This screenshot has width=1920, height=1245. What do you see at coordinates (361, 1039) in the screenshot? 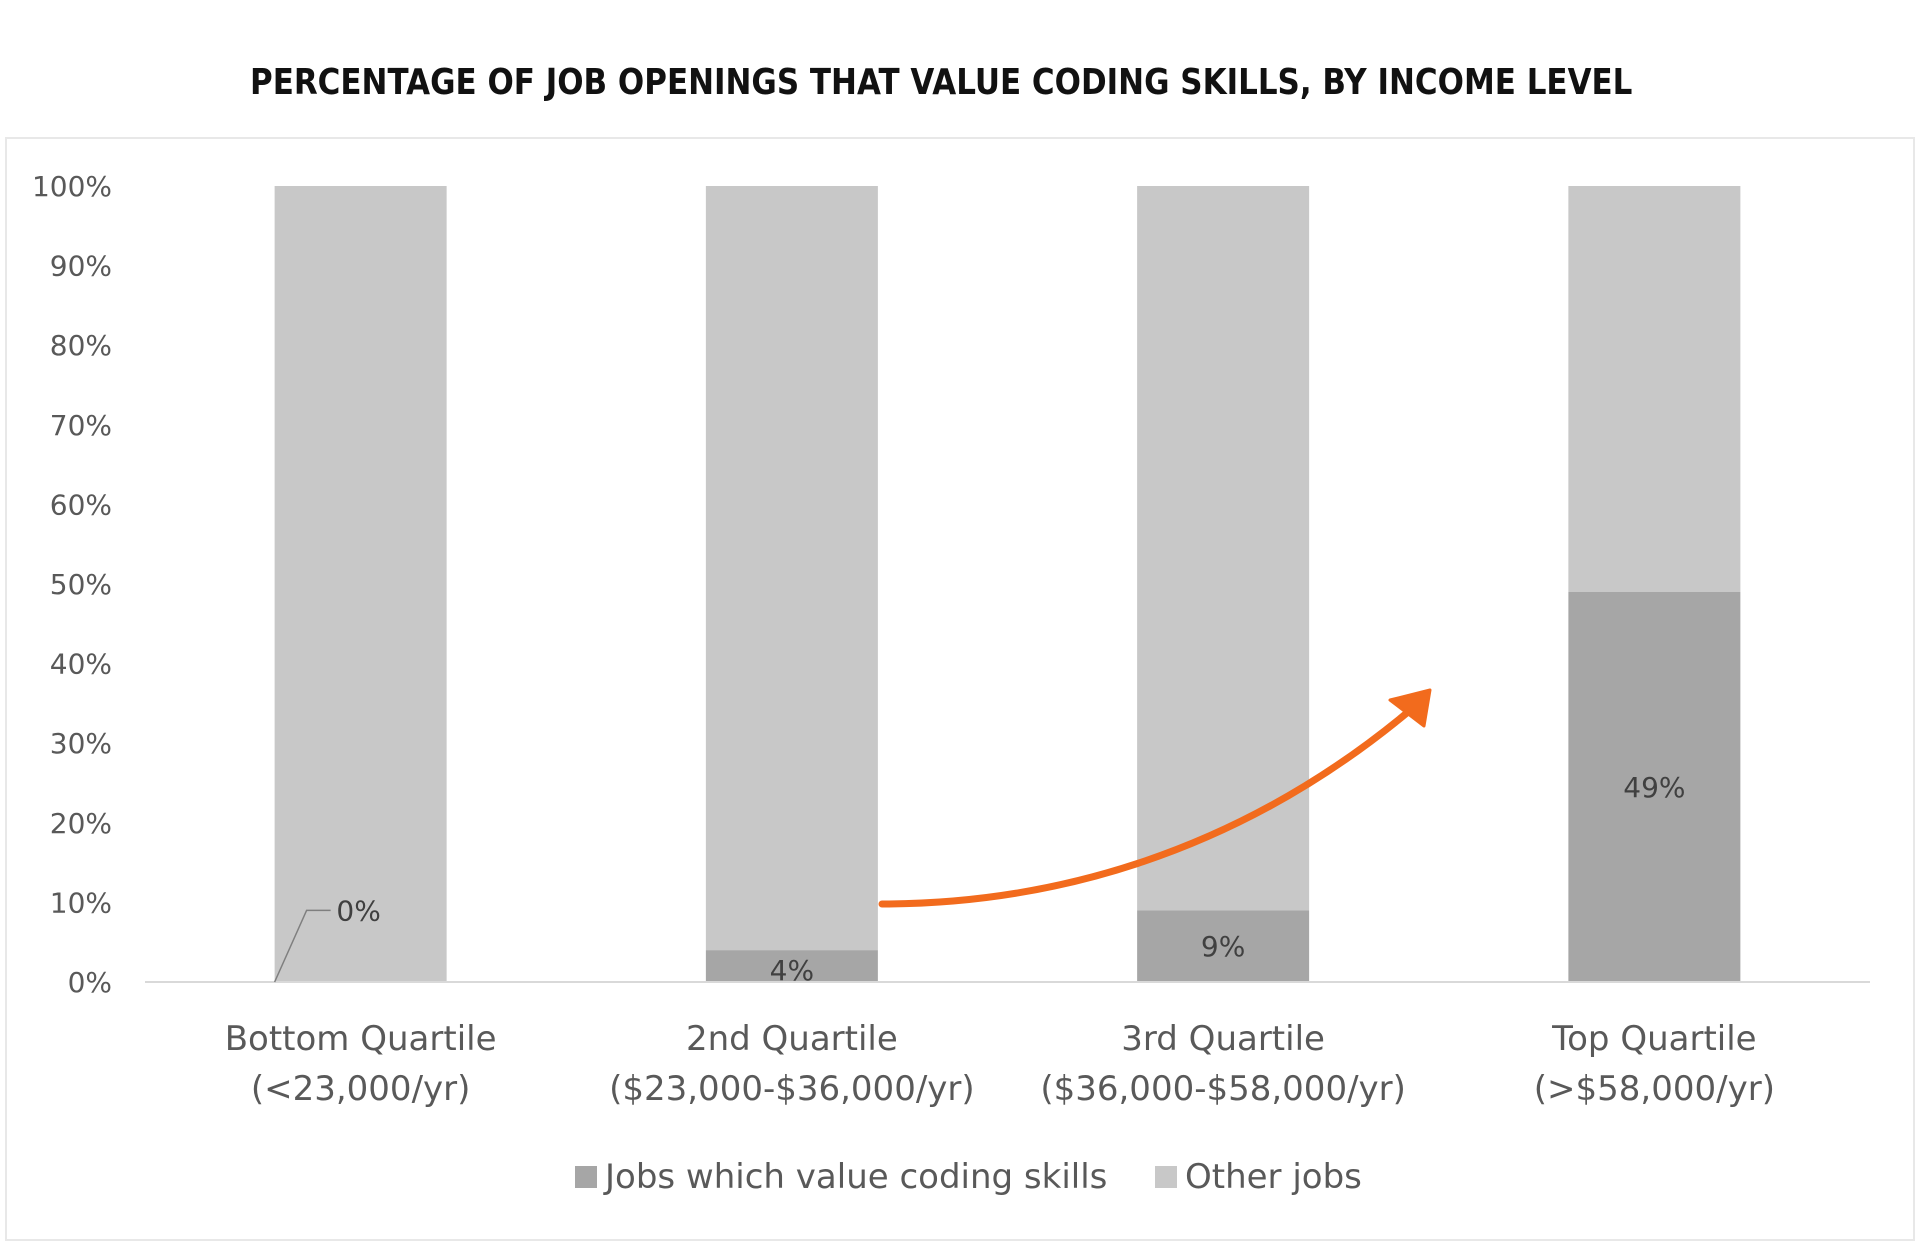
I see `category-label: Bottom Quartile` at bounding box center [361, 1039].